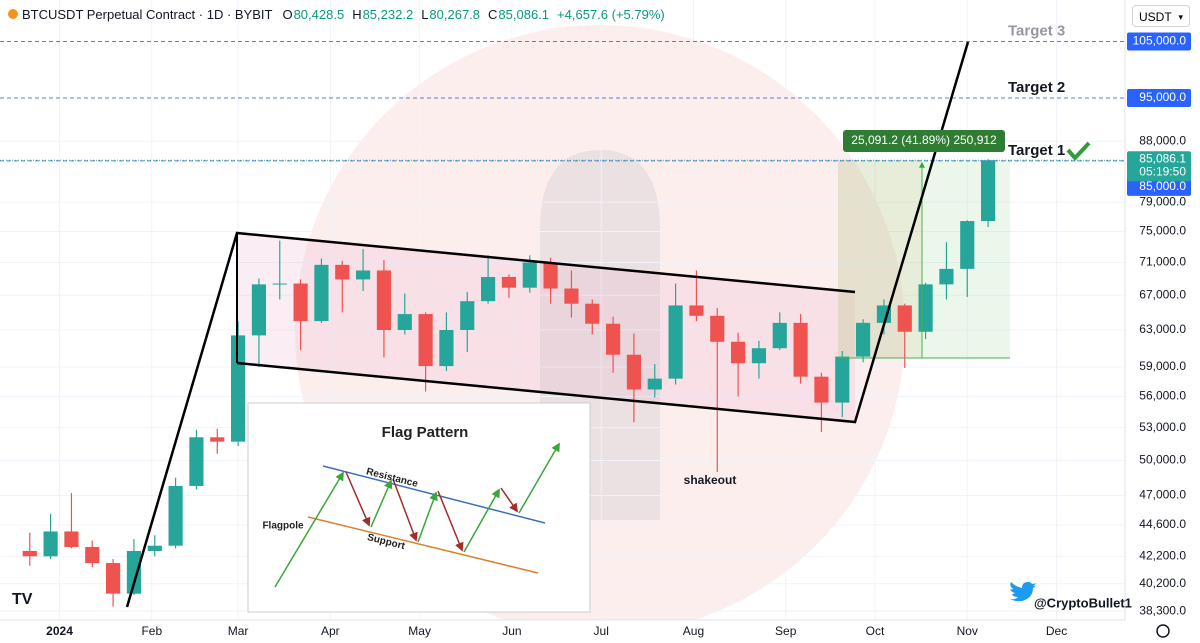 The image size is (1200, 643). What do you see at coordinates (1162, 396) in the screenshot?
I see `y-tick-label: 56,000.0` at bounding box center [1162, 396].